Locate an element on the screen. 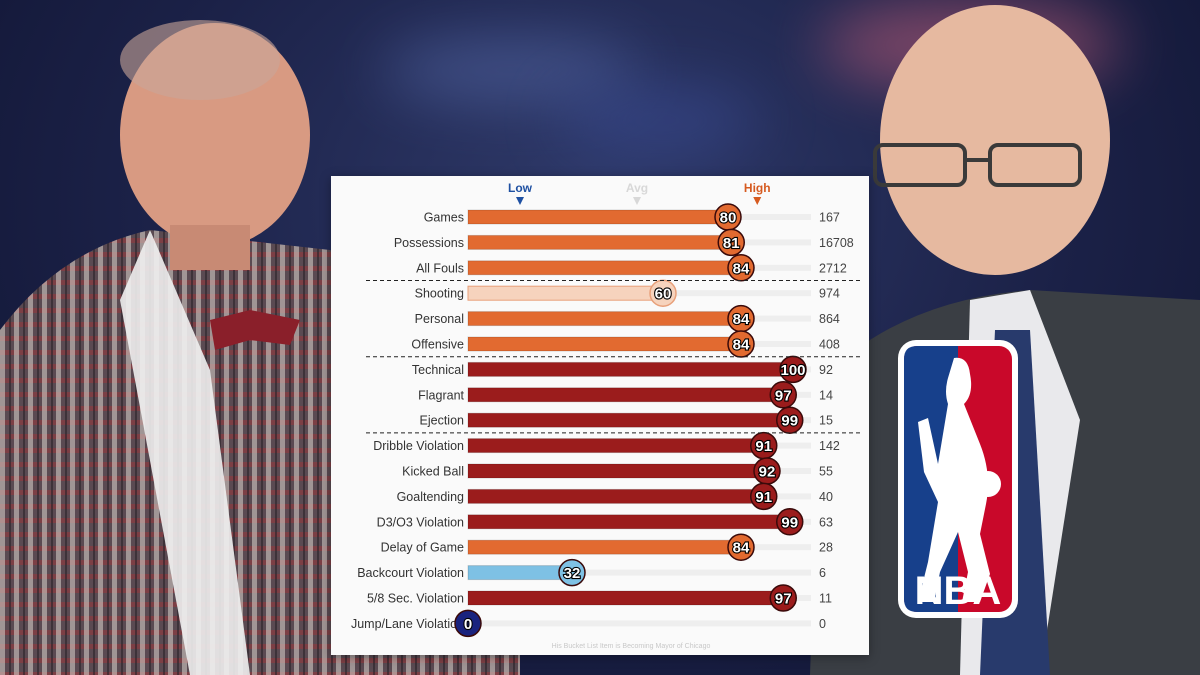 This screenshot has width=1200, height=675. percentile-badge-value: 80 is located at coordinates (728, 218).